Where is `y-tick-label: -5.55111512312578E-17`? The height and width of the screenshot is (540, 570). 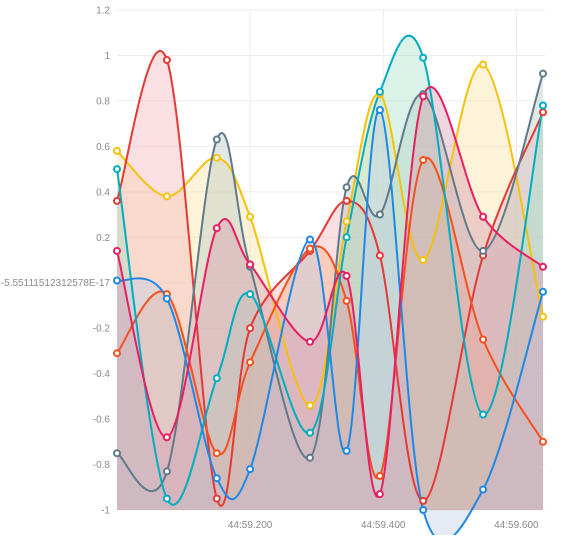
y-tick-label: -5.55111512312578E-17 is located at coordinates (56, 283).